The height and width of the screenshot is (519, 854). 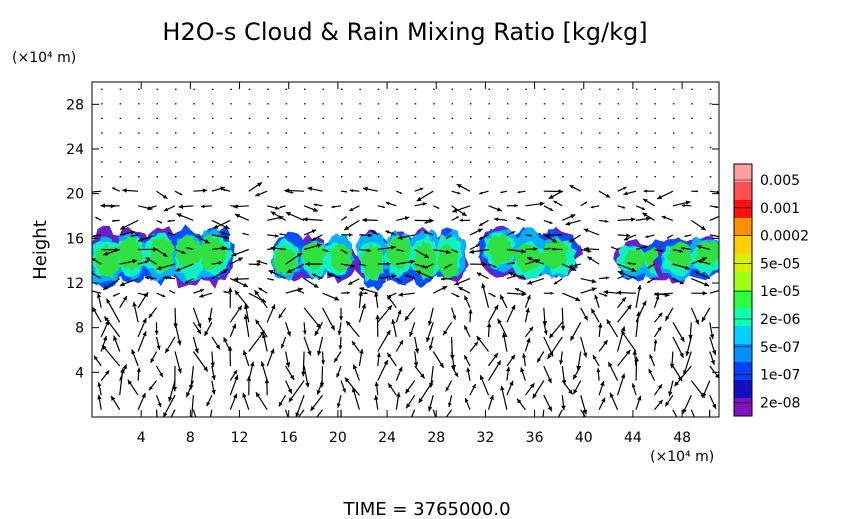 What do you see at coordinates (79, 373) in the screenshot?
I see `y-tick-label: 4` at bounding box center [79, 373].